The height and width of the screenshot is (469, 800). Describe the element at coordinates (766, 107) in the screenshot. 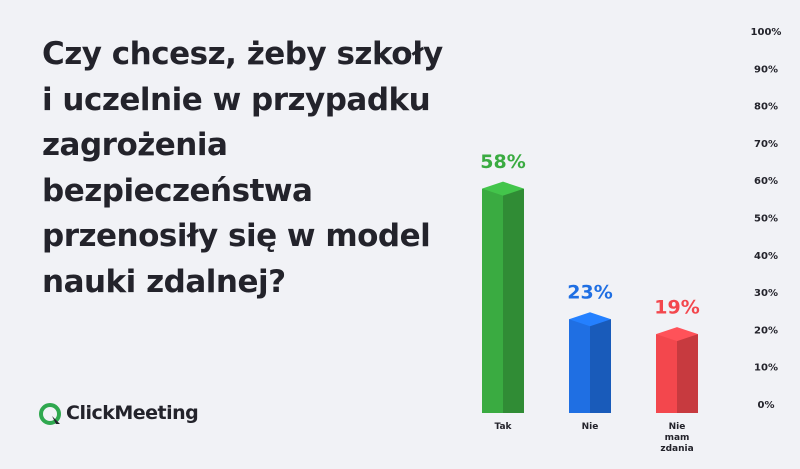

I see `y-tick-label: 80%` at that location.